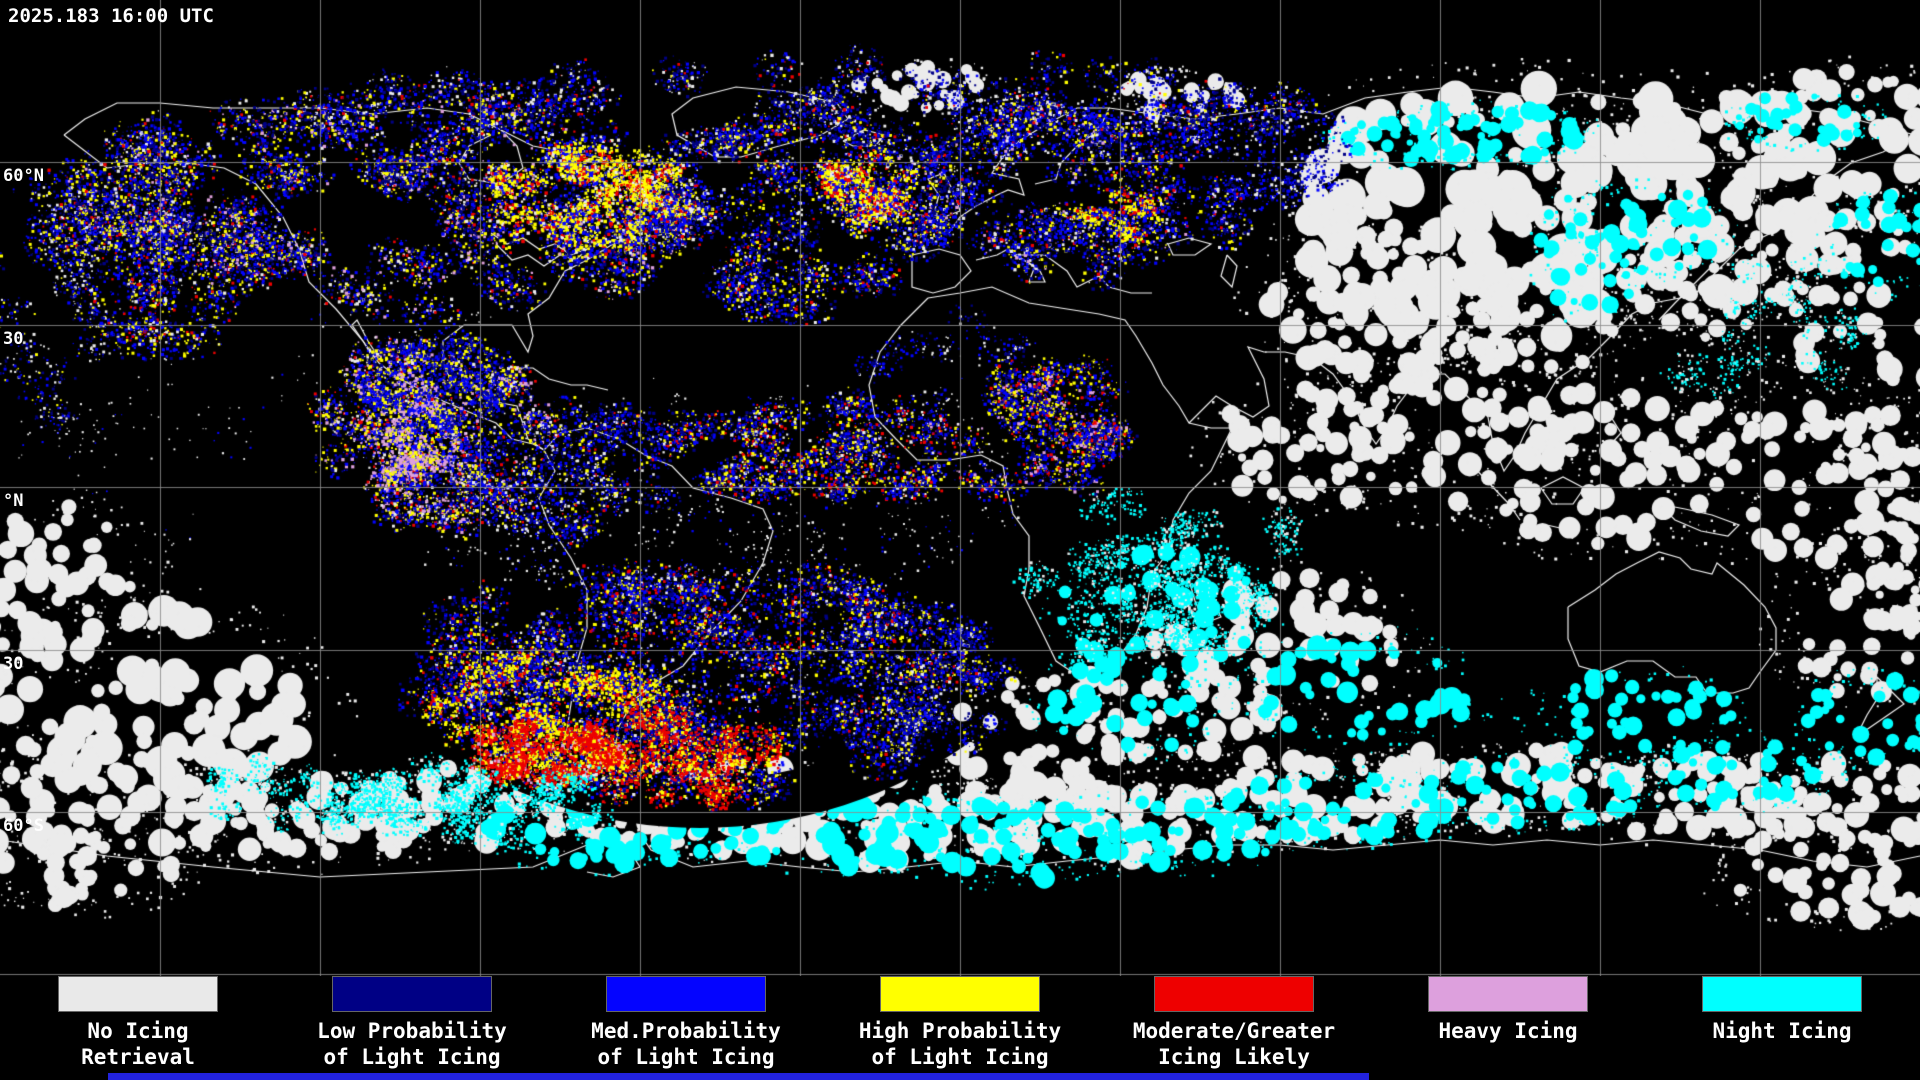 The image size is (1920, 1080). I want to click on legend-item-1: No Icing Retrieval, so click(138, 1023).